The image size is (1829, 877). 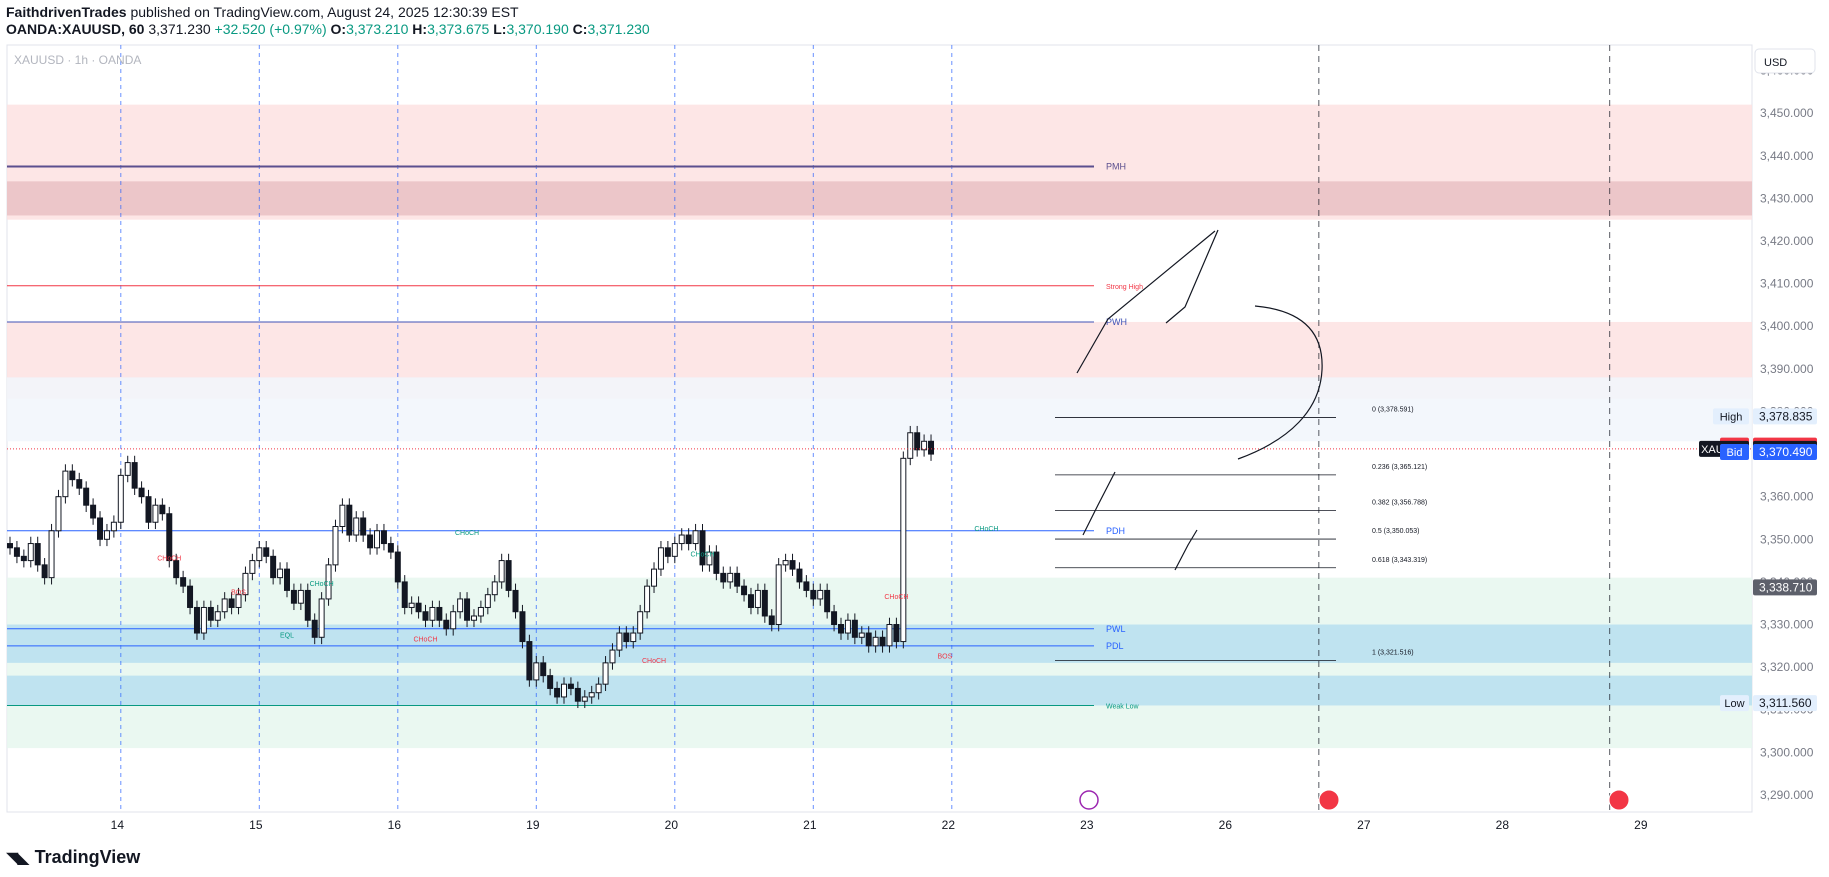 I want to click on x-tick-16: 16, so click(x=395, y=825).